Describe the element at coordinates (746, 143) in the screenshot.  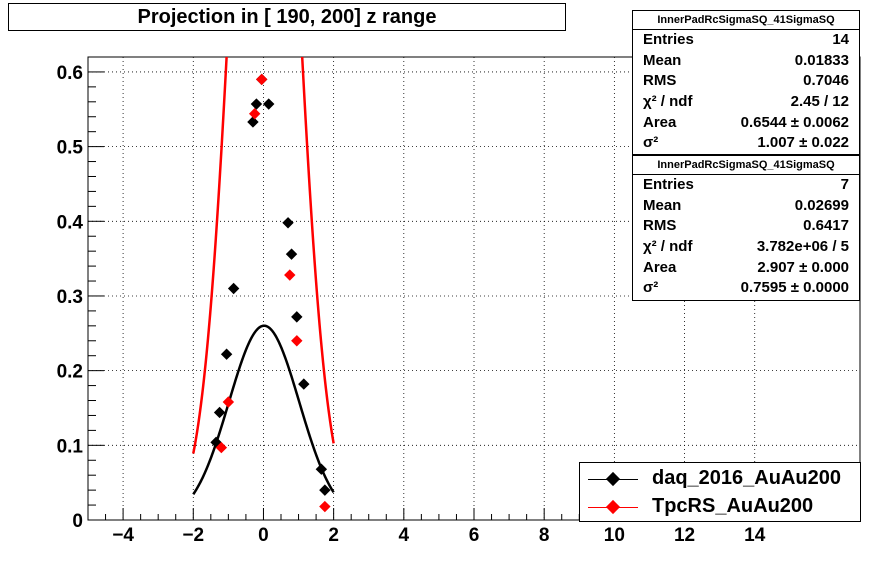
I see `stats-row: σ² 1.007 ± 0.022` at that location.